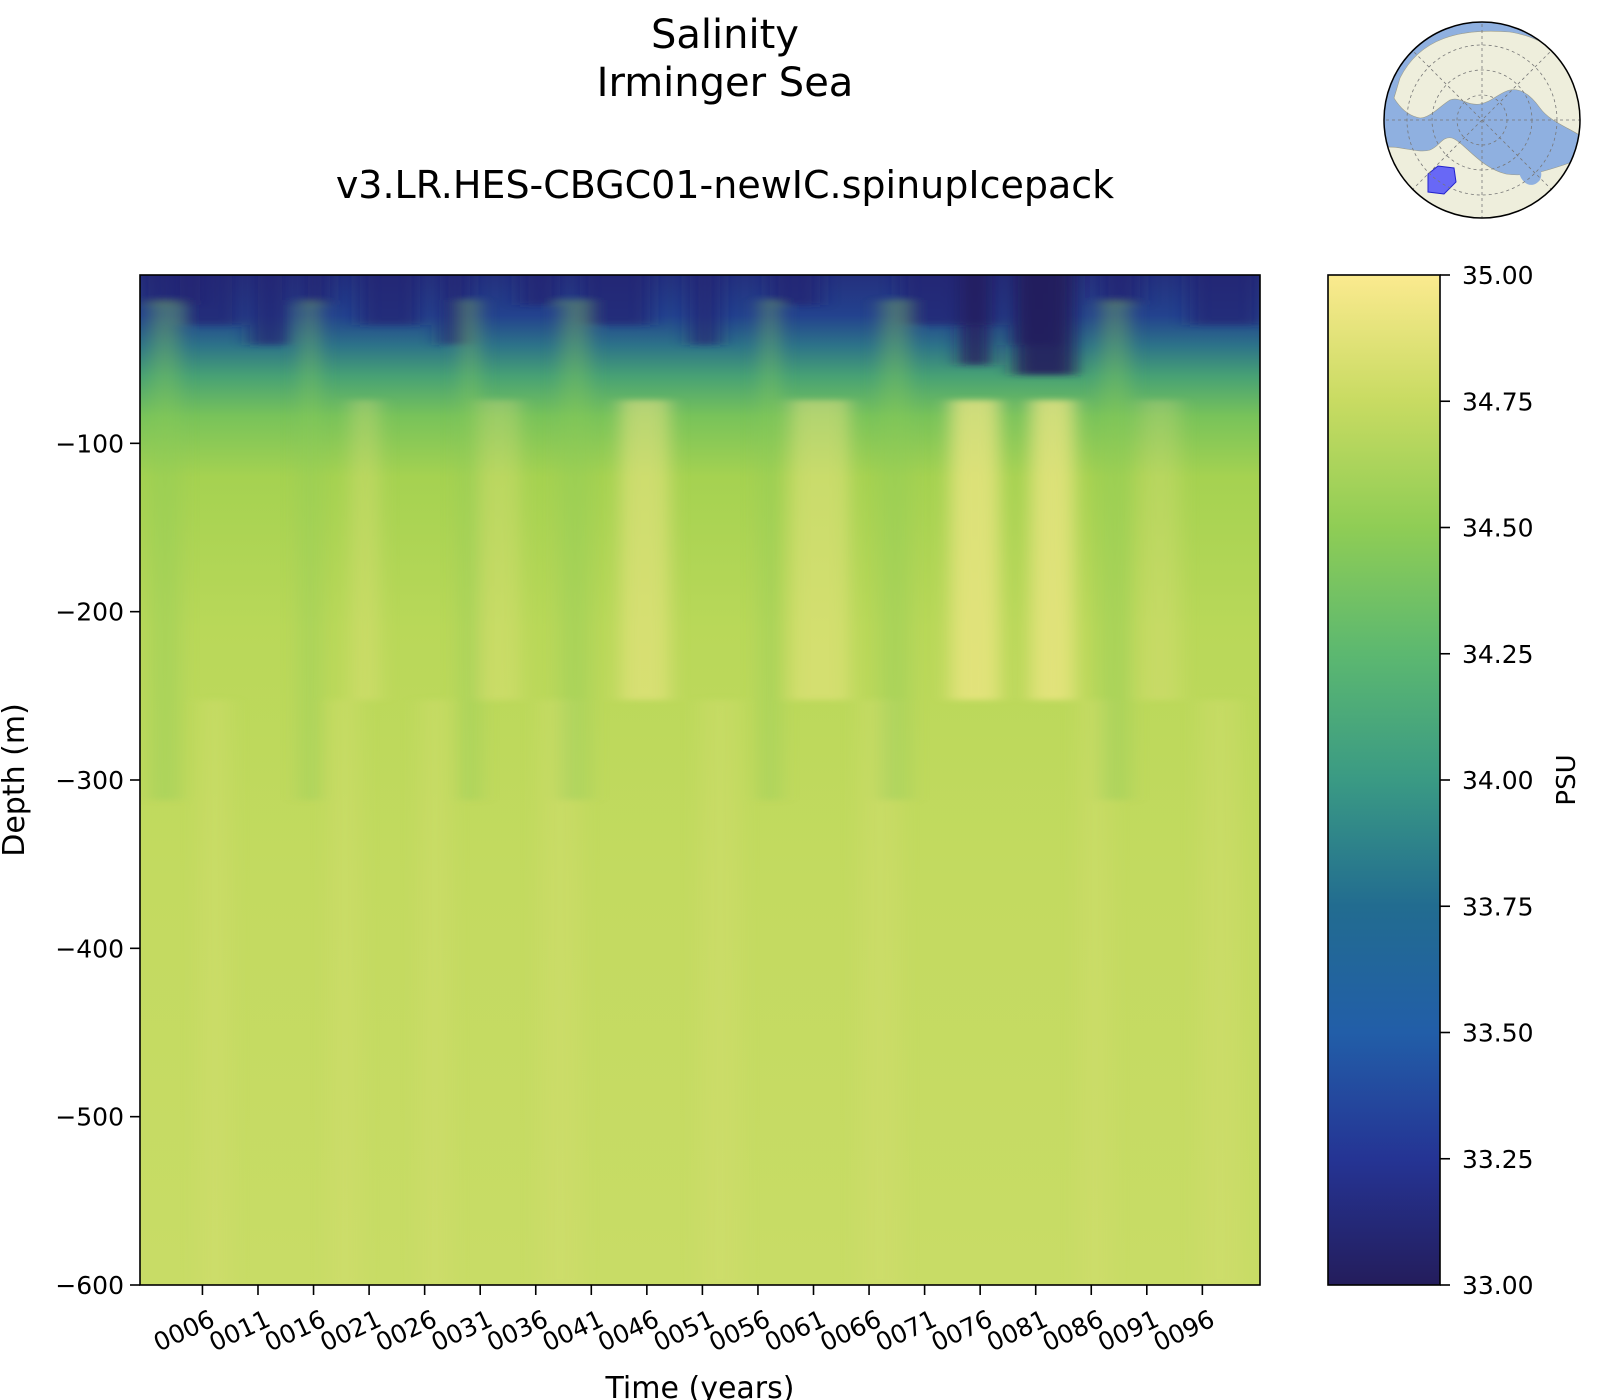  Describe the element at coordinates (1498, 275) in the screenshot. I see `colorbar-tick-label: 35.00` at that location.